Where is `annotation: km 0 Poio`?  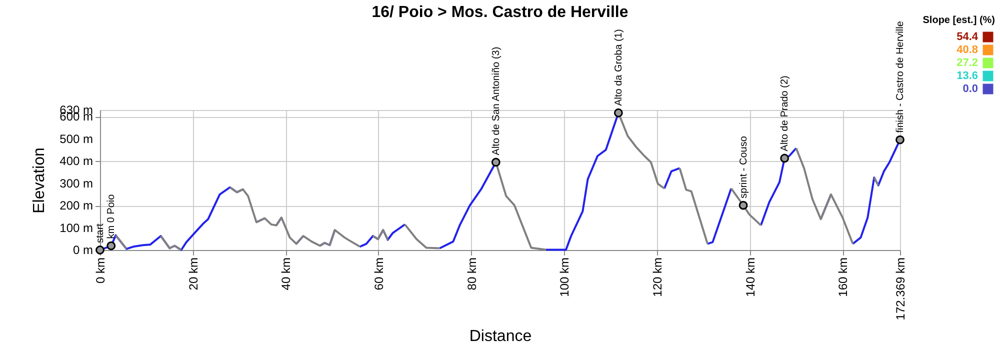 annotation: km 0 Poio is located at coordinates (112, 216).